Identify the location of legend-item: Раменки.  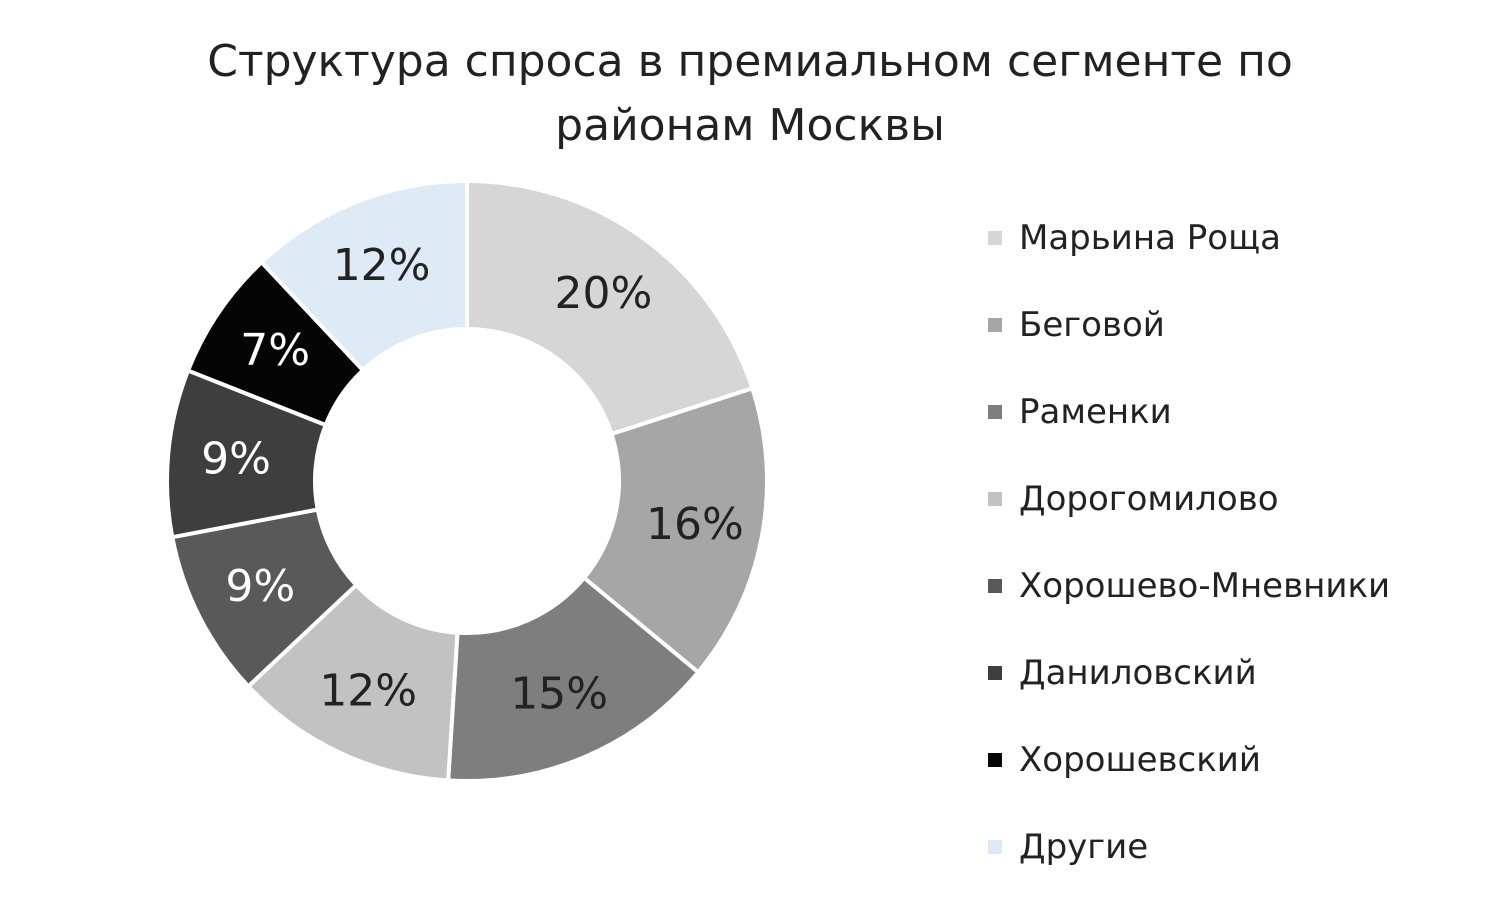
(1189, 411).